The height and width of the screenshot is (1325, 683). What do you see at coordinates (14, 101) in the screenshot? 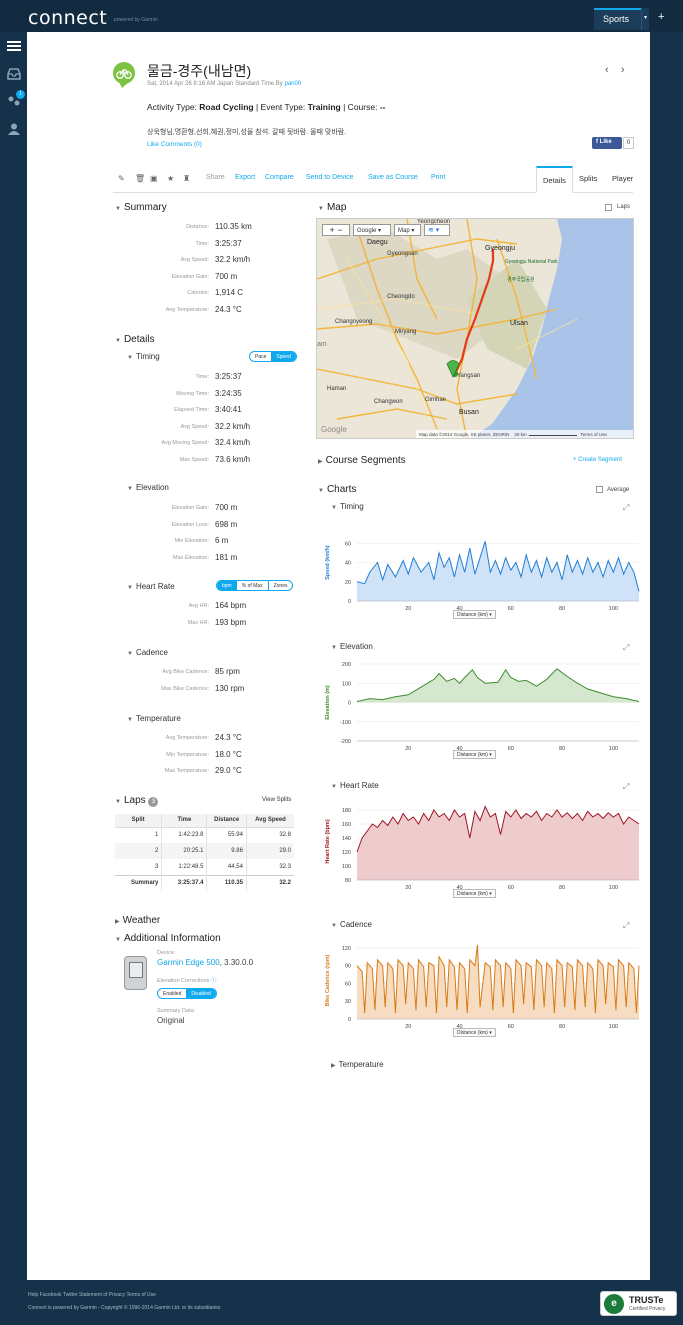
I see `connections-icon` at bounding box center [14, 101].